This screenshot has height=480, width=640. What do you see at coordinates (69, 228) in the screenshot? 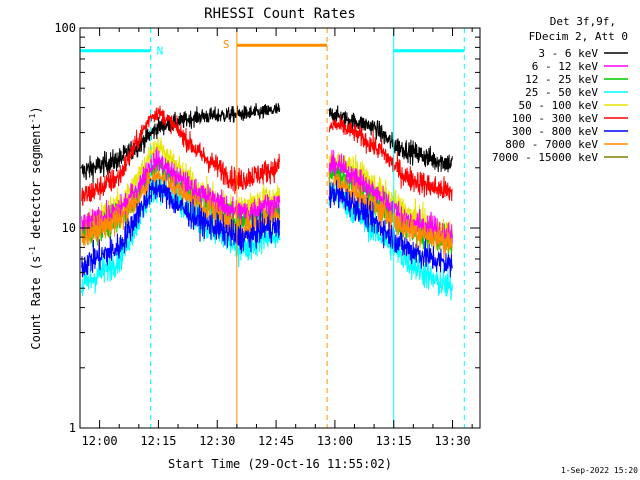
I see `y-tick-label: 10` at bounding box center [69, 228].